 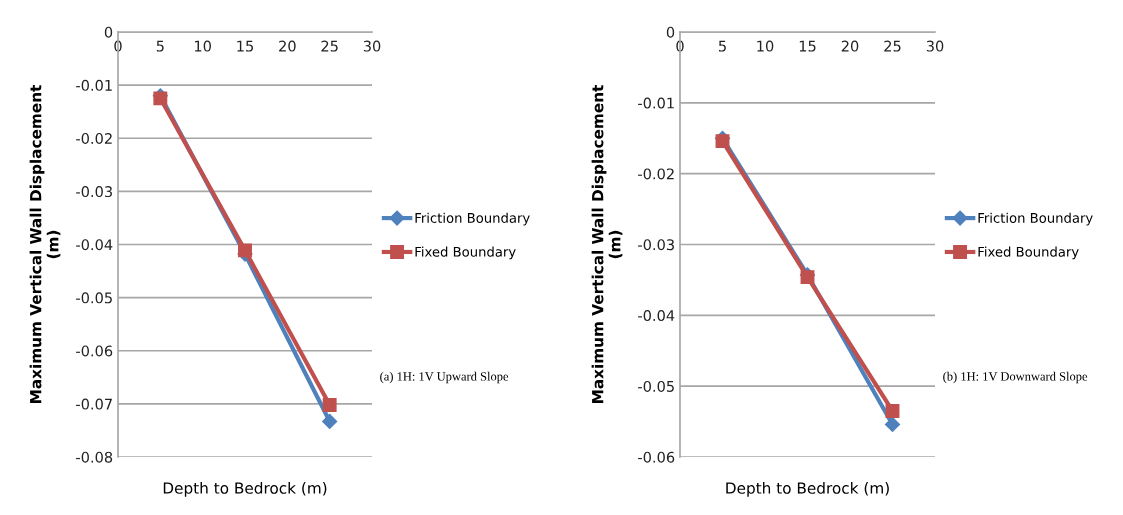 I want to click on y-tick-label: -0.07, so click(x=94, y=404).